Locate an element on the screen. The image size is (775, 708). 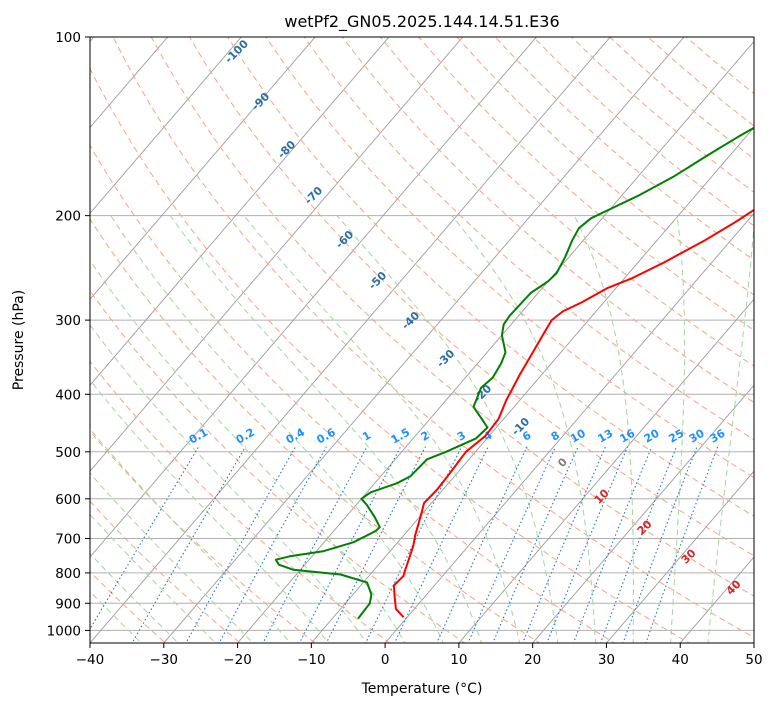
chart-title: wetPf2_GN05.2025.144.14.51.E36 is located at coordinates (421, 22).